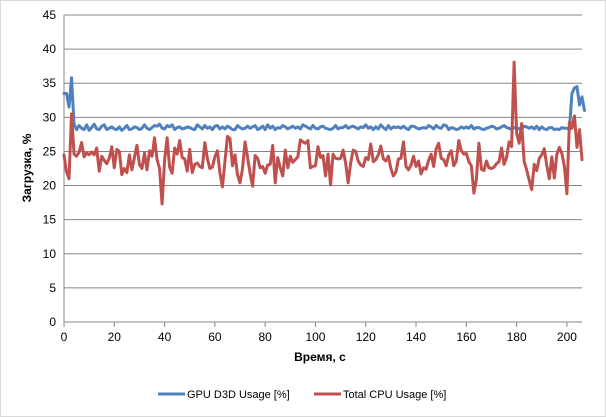 The image size is (606, 417). Describe the element at coordinates (64, 337) in the screenshot. I see `x-tick-label: 0` at that location.